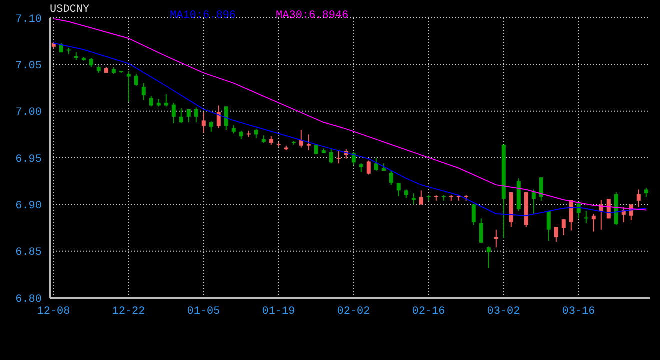  I want to click on x-tick-label: 01-05, so click(203, 312).